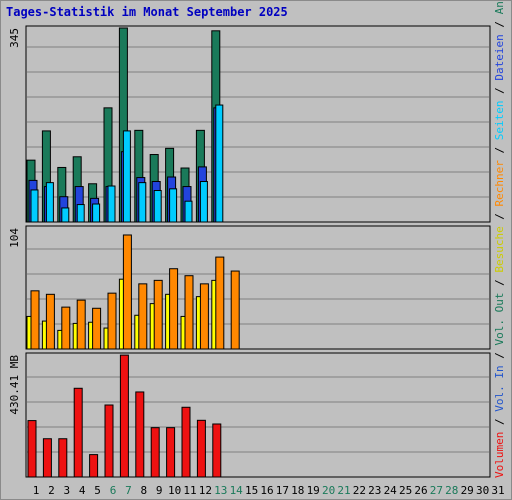 This screenshot has height=500, width=512. I want to click on x-tick-label-day-9: 9, so click(159, 490).